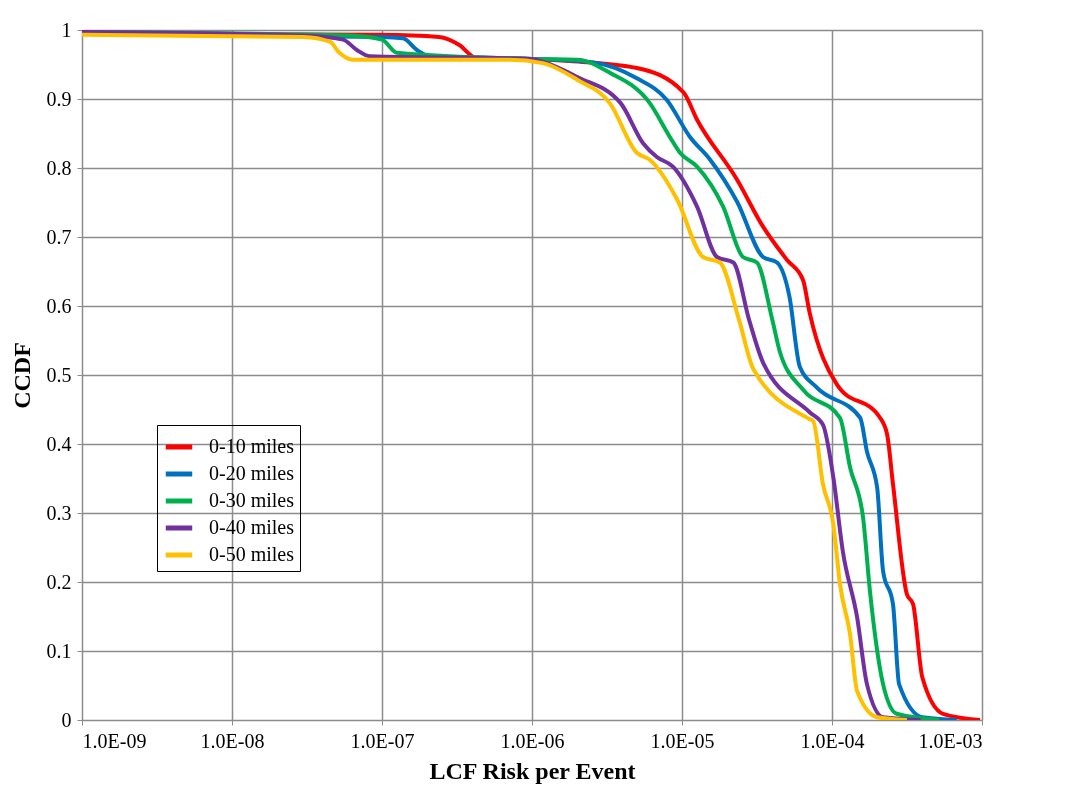 The height and width of the screenshot is (808, 1070). I want to click on x-tick-label: 1.0E-03, so click(950, 740).